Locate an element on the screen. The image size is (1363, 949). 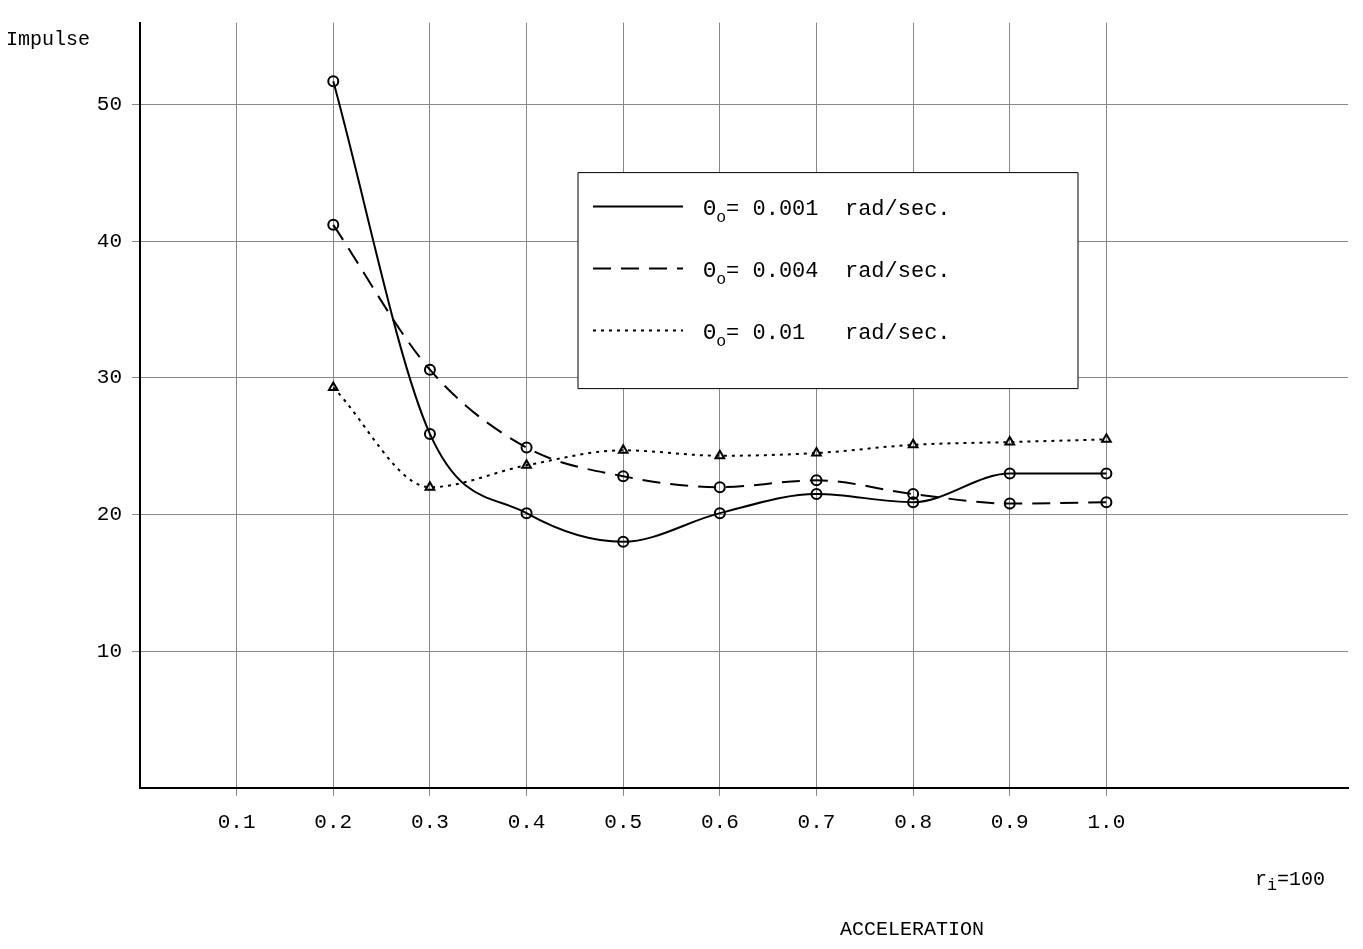
x-tick-label: 0.2 is located at coordinates (333, 822).